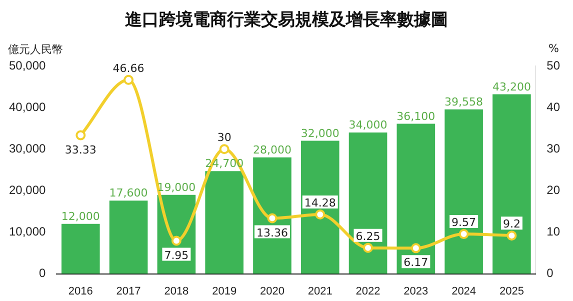 The image size is (573, 301). I want to click on data-label: 43,200, so click(511, 87).